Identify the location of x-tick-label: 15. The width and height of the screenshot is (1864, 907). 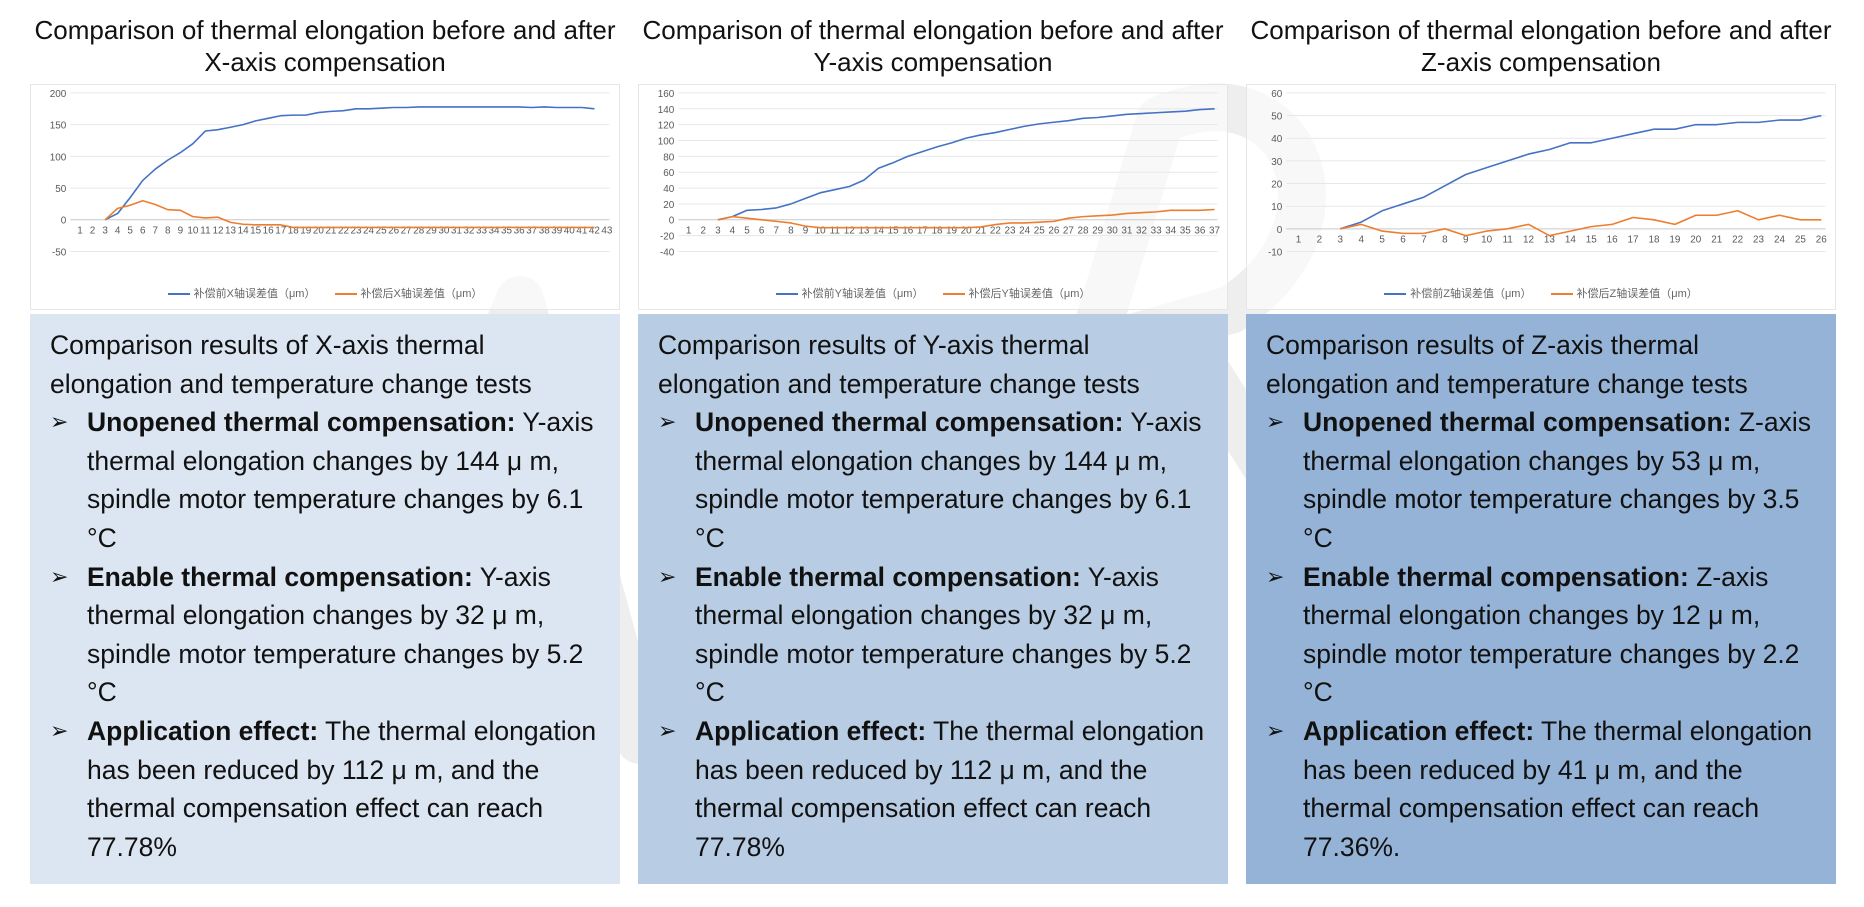
(1592, 240).